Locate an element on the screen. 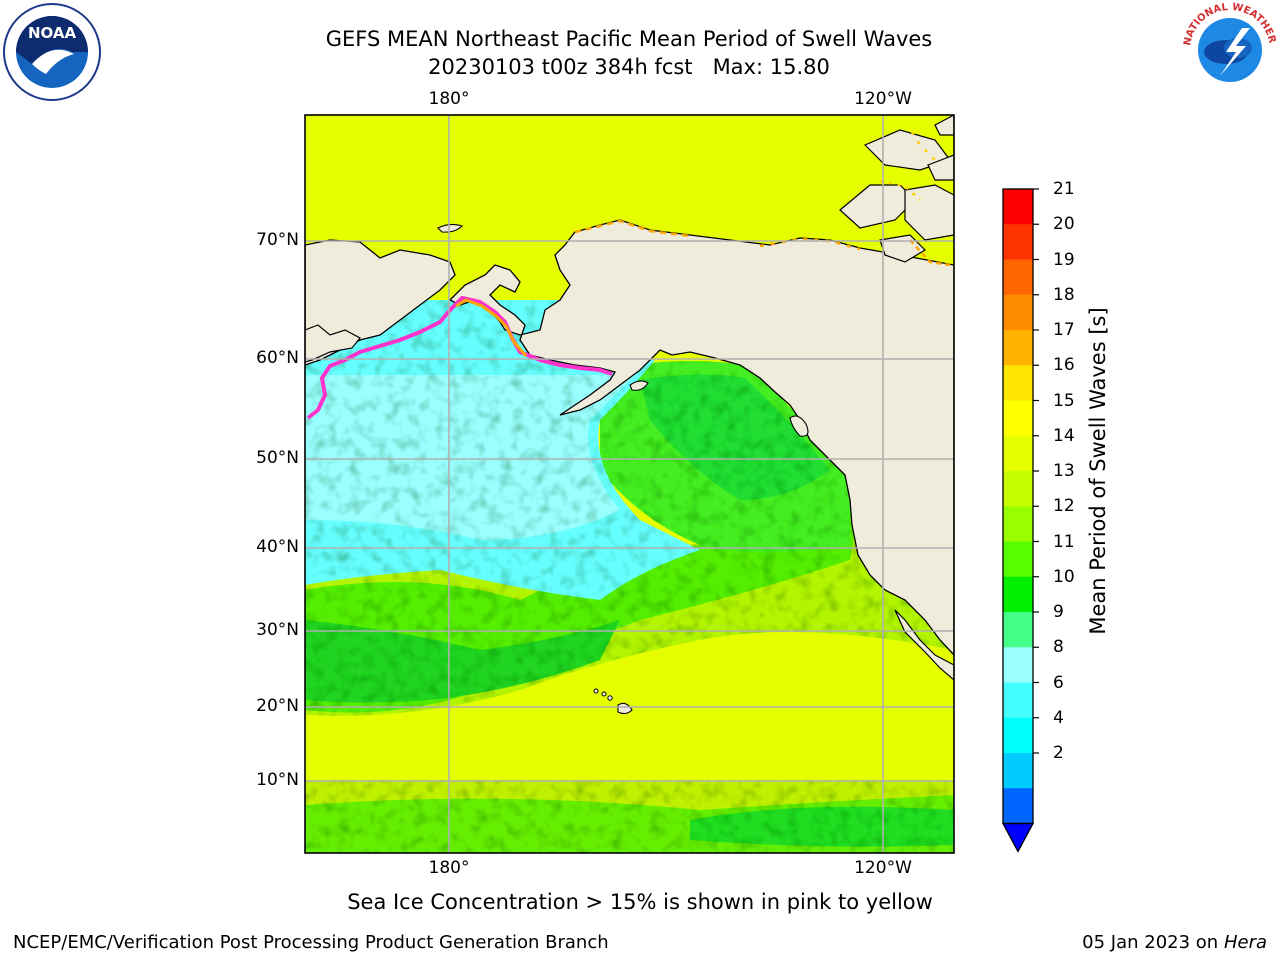  footer-date: 05 Jan 2023 on Hera is located at coordinates (1174, 942).